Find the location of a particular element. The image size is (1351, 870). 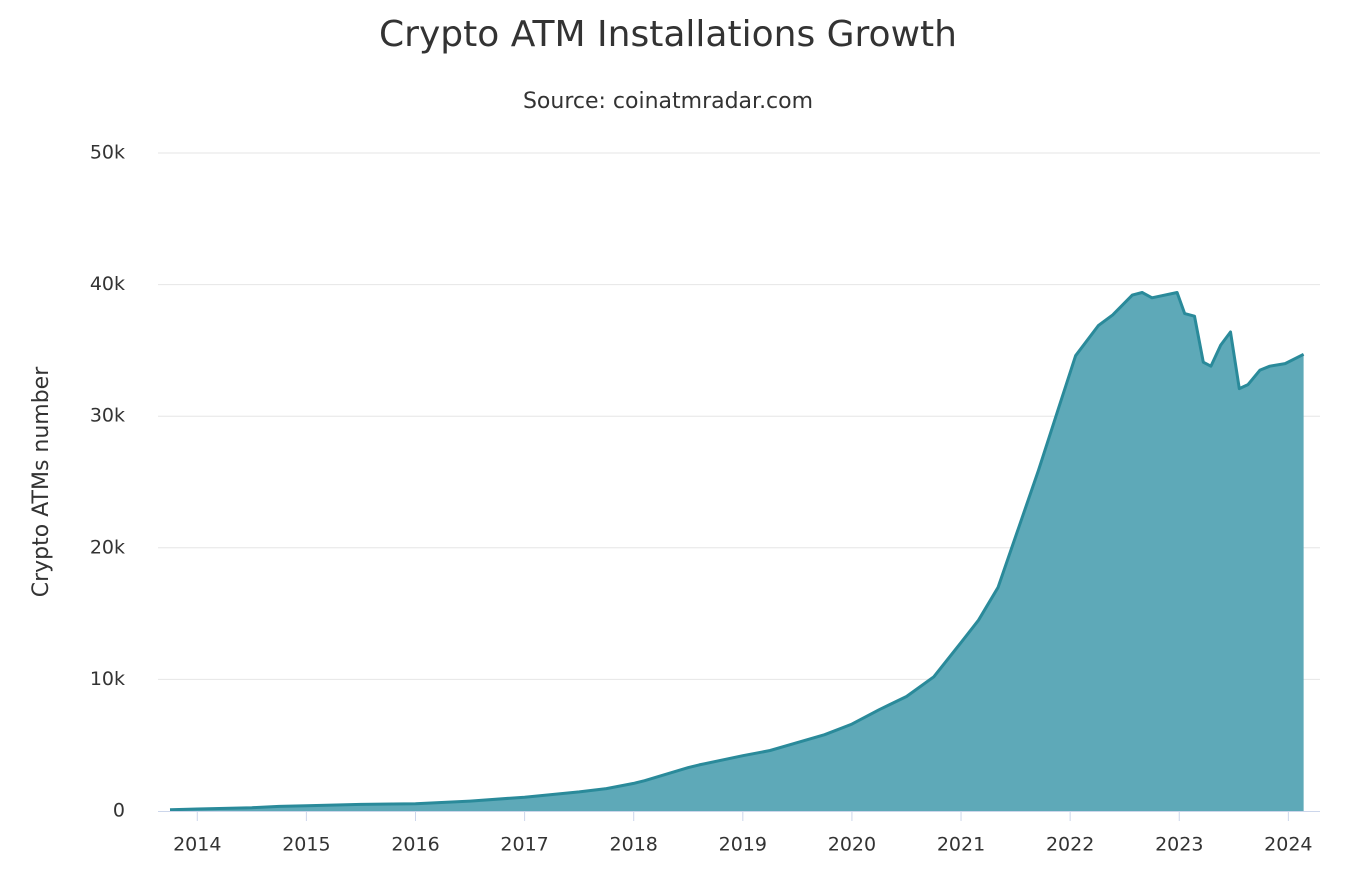

y-tick-label: 50k is located at coordinates (107, 153).